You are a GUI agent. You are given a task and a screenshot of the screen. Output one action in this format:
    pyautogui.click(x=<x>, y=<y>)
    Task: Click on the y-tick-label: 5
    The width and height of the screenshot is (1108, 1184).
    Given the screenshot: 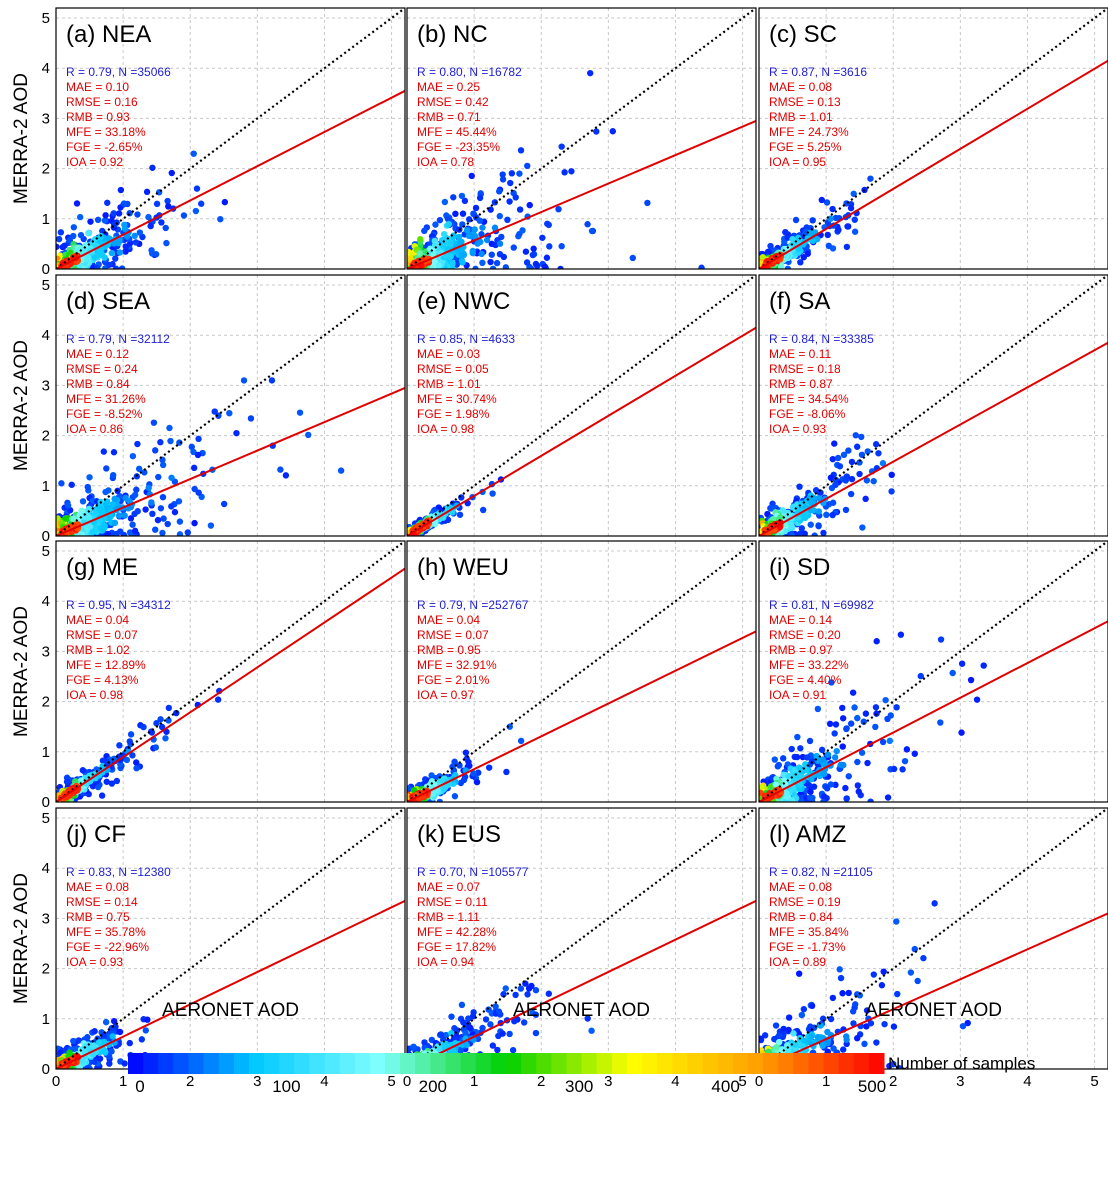 What is the action you would take?
    pyautogui.click(x=46, y=551)
    